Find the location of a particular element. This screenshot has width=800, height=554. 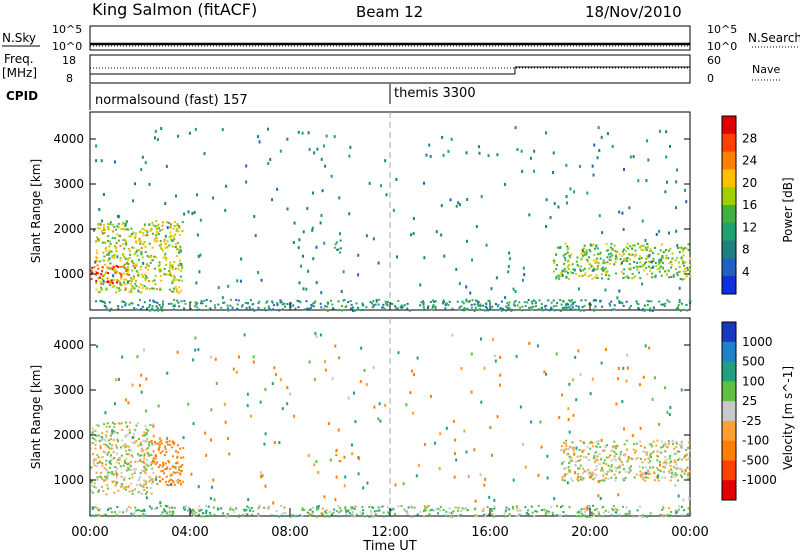

freq-label: Freq. is located at coordinates (19, 59).